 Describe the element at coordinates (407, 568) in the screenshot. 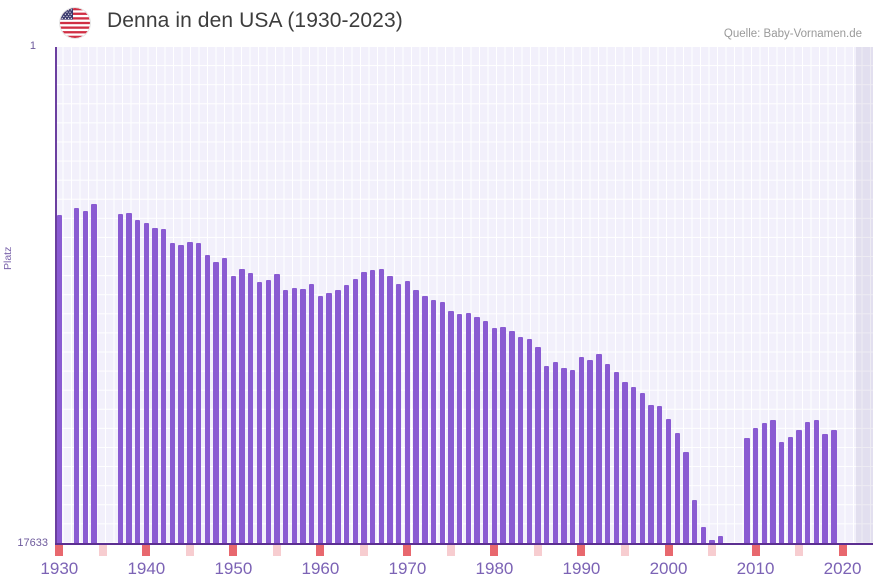

I see `x-tick-label: 1970` at that location.